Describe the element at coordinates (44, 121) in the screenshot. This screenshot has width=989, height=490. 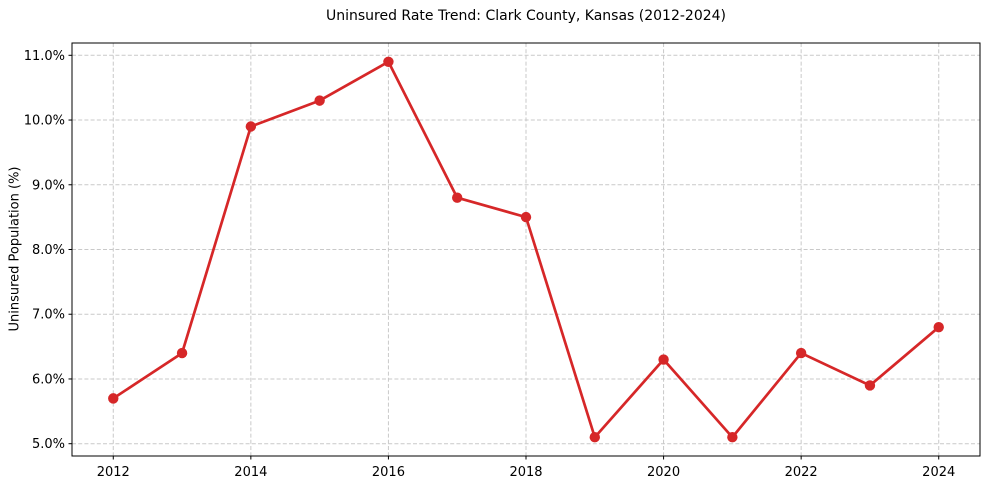
I see `y-tick-label: 10.0%` at that location.